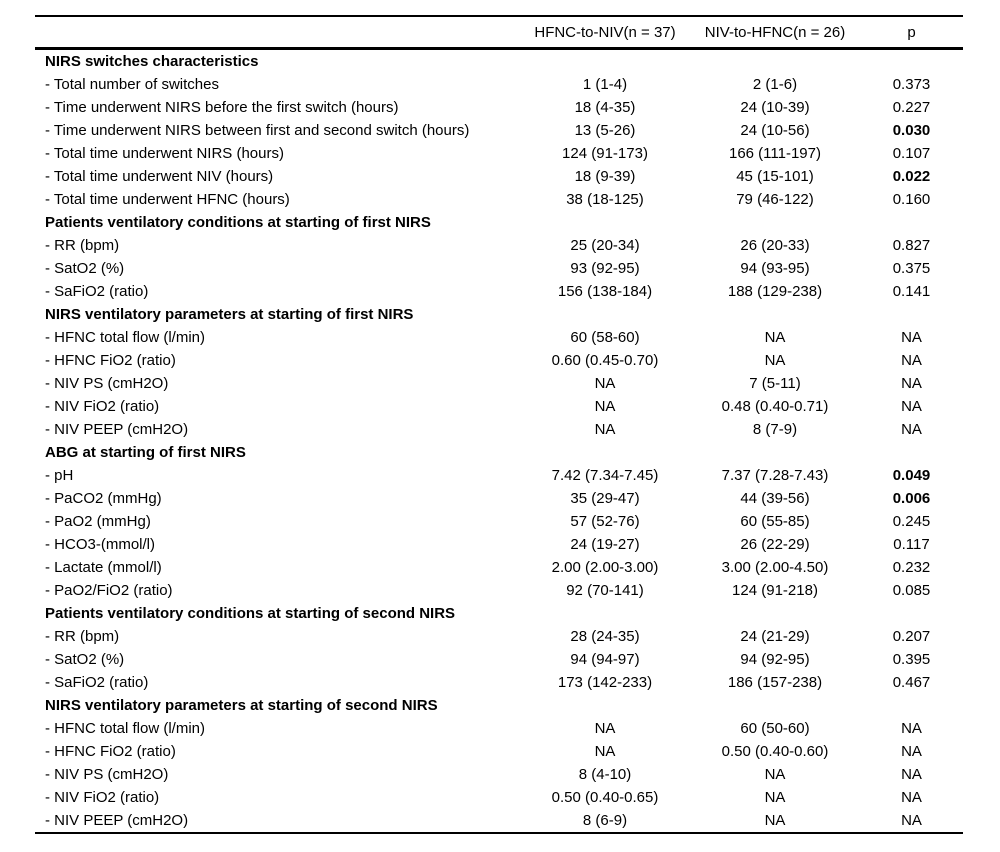  I want to click on p-value: 0.467, so click(911, 682).